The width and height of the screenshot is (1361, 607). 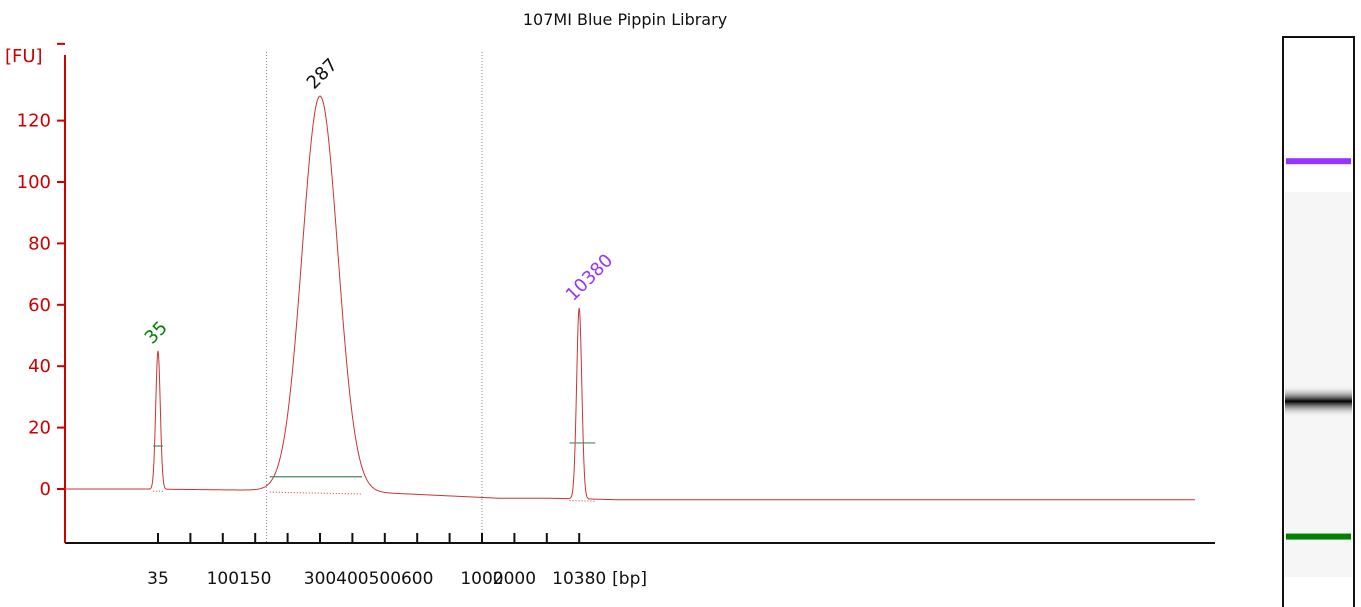 I want to click on sample-band, so click(x=1318, y=401).